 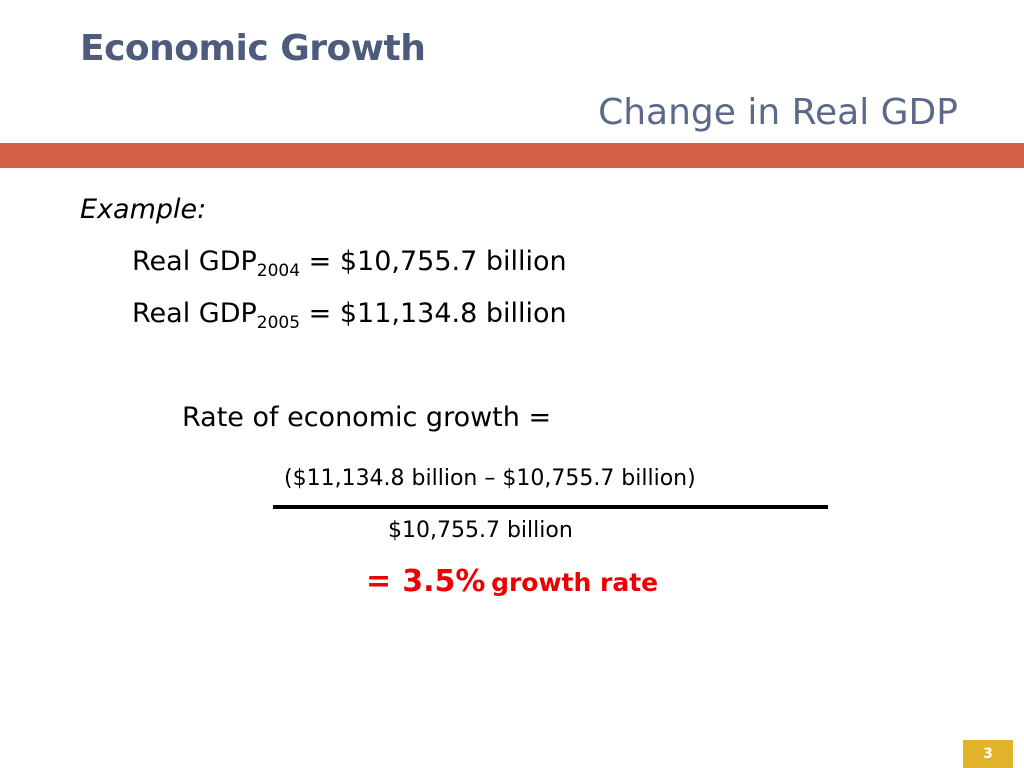 I want to click on result-value: 3.5%, so click(x=444, y=581).